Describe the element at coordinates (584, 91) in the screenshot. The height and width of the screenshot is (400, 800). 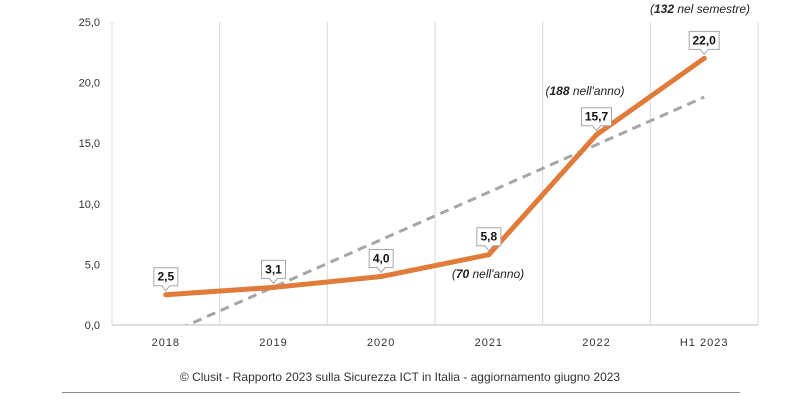
I see `annotation: (188 nell'anno)` at that location.